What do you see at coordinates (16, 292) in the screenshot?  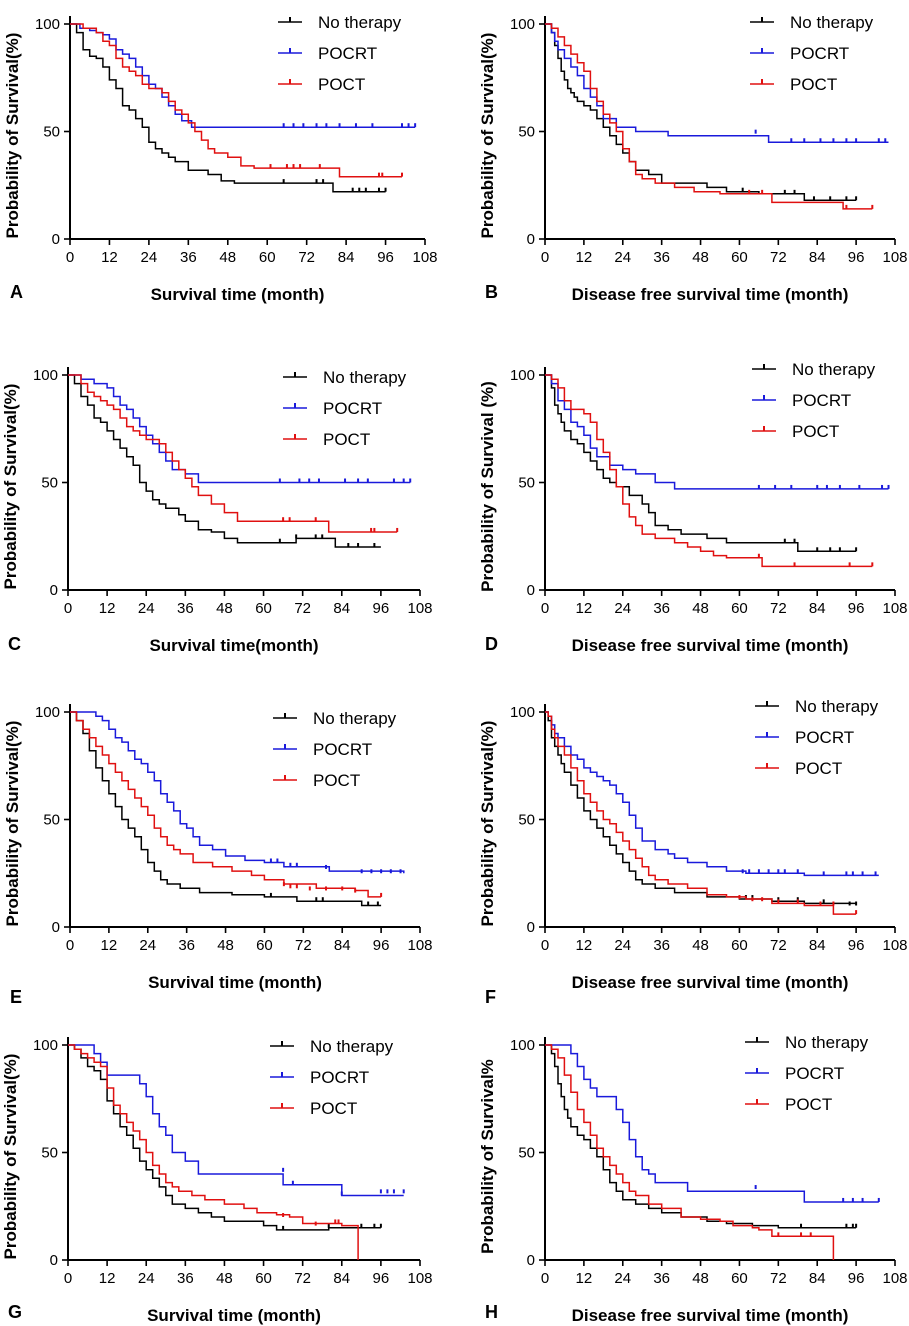 I see `panel-letter: A` at bounding box center [16, 292].